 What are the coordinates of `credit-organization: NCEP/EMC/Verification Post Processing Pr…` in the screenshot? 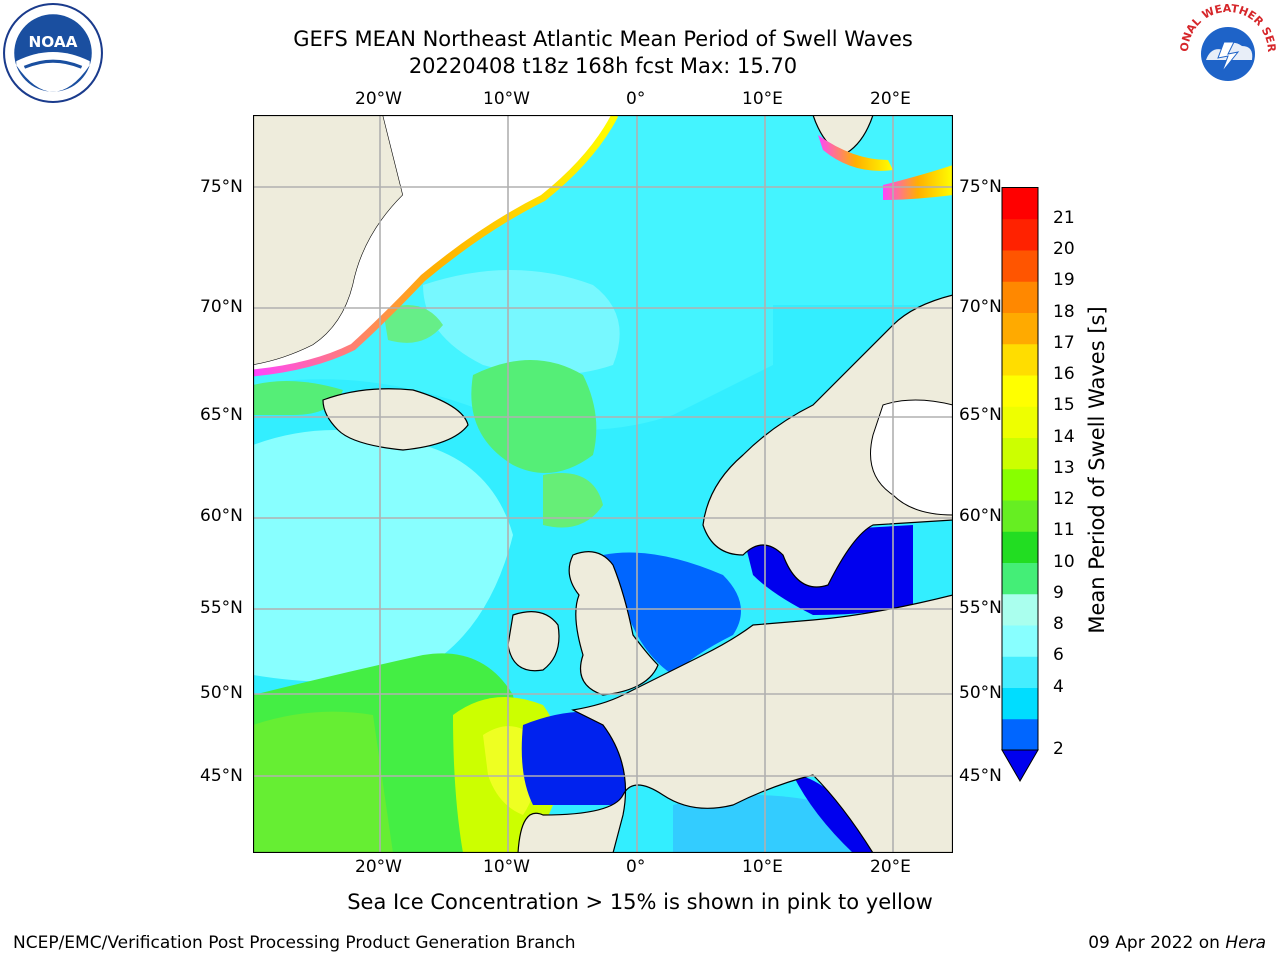 It's located at (294, 943).